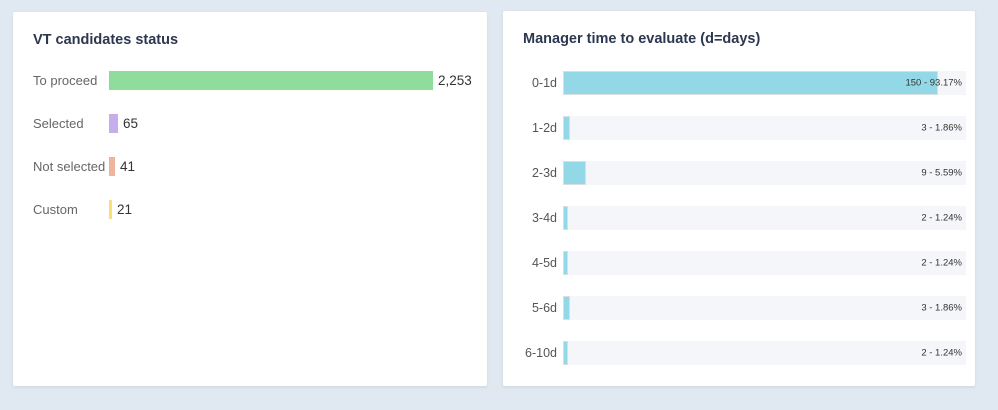 Image resolution: width=998 pixels, height=410 pixels. I want to click on category-label: To proceed, so click(65, 80).